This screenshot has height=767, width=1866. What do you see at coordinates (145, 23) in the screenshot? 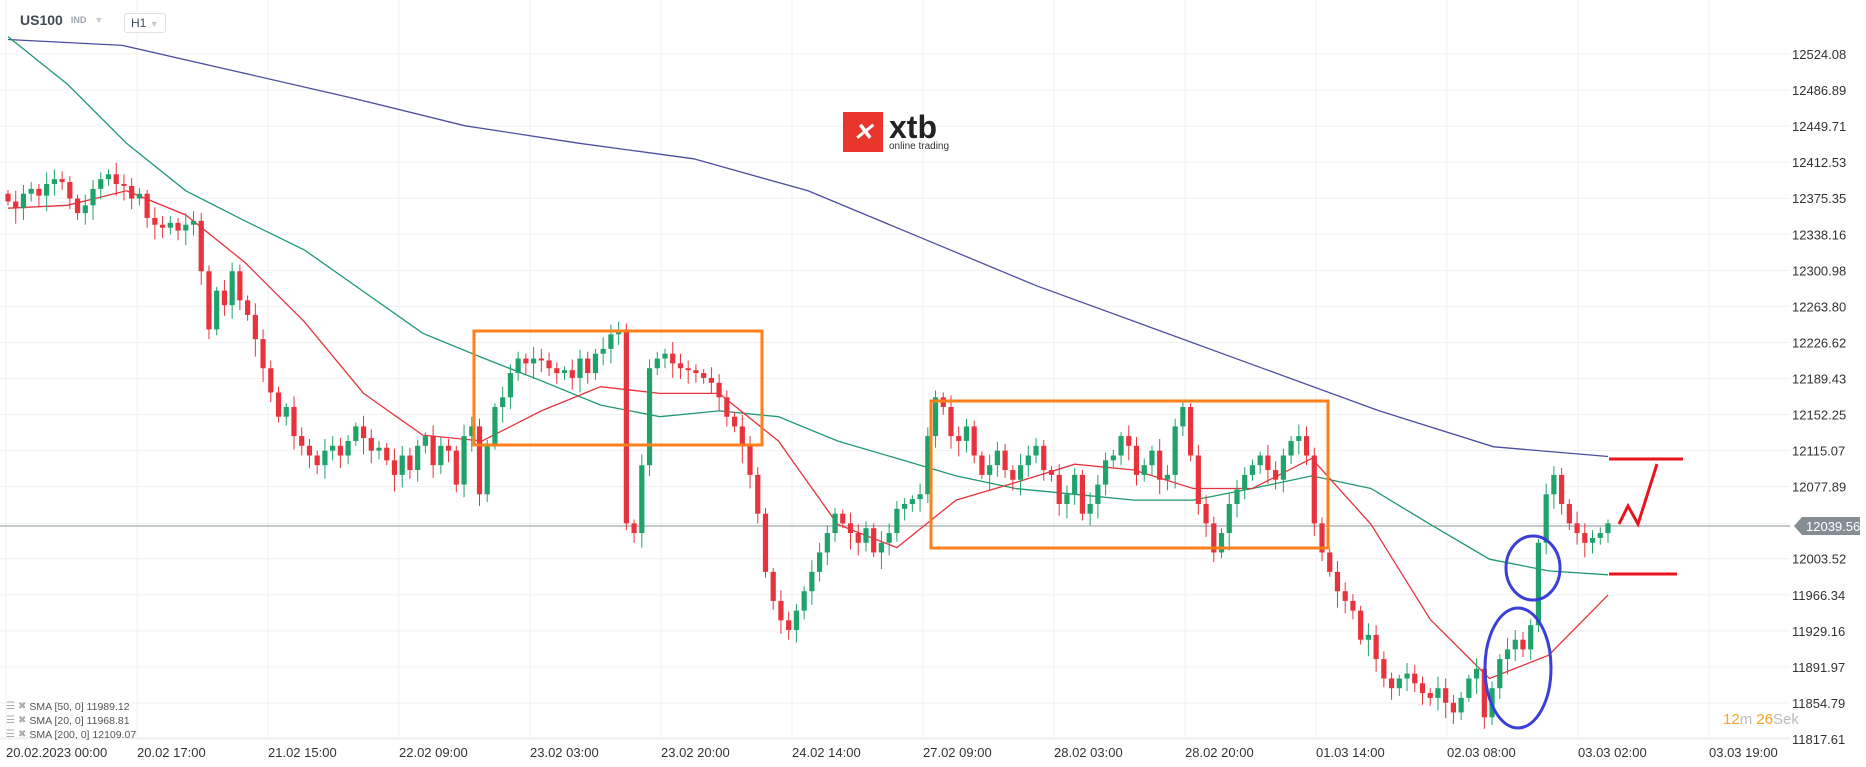
I see `timeframe-select: H1 ▼` at bounding box center [145, 23].